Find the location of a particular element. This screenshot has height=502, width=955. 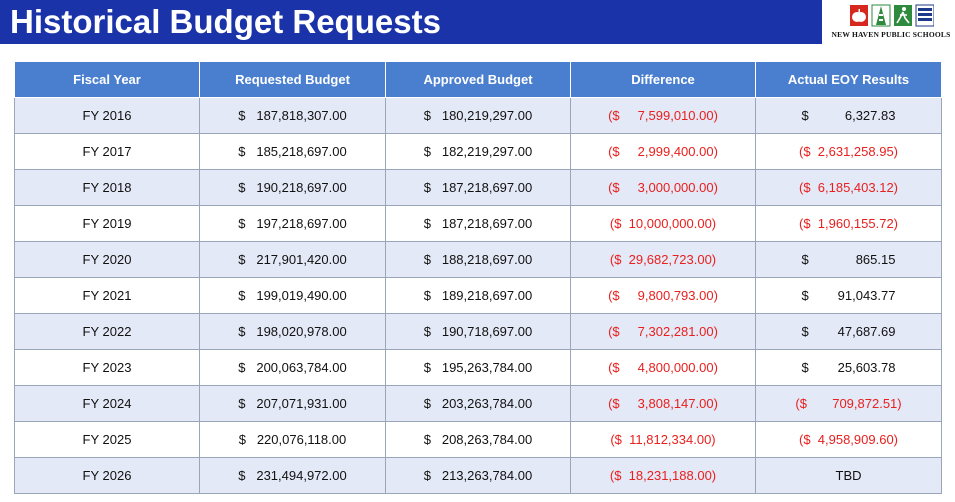

cell-actual-eoy-value: ($ 2,631,258.95) is located at coordinates (848, 151).